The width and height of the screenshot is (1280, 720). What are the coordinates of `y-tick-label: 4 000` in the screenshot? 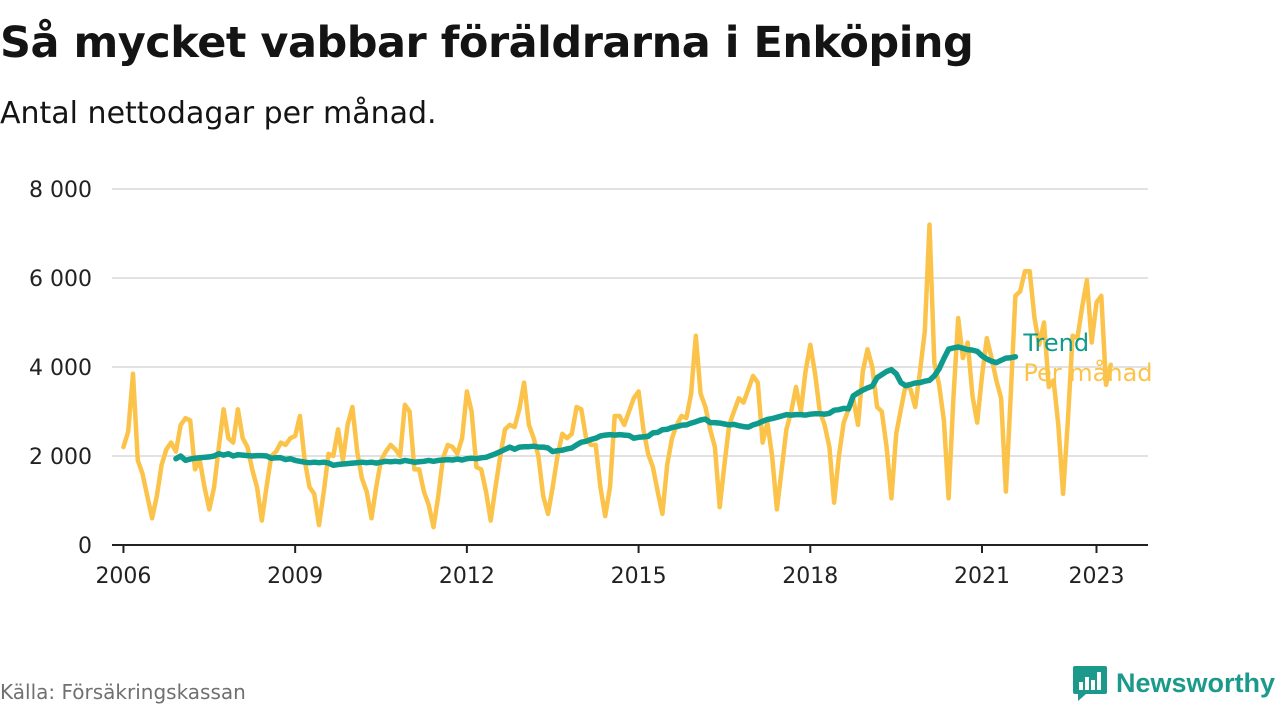 It's located at (60, 368).